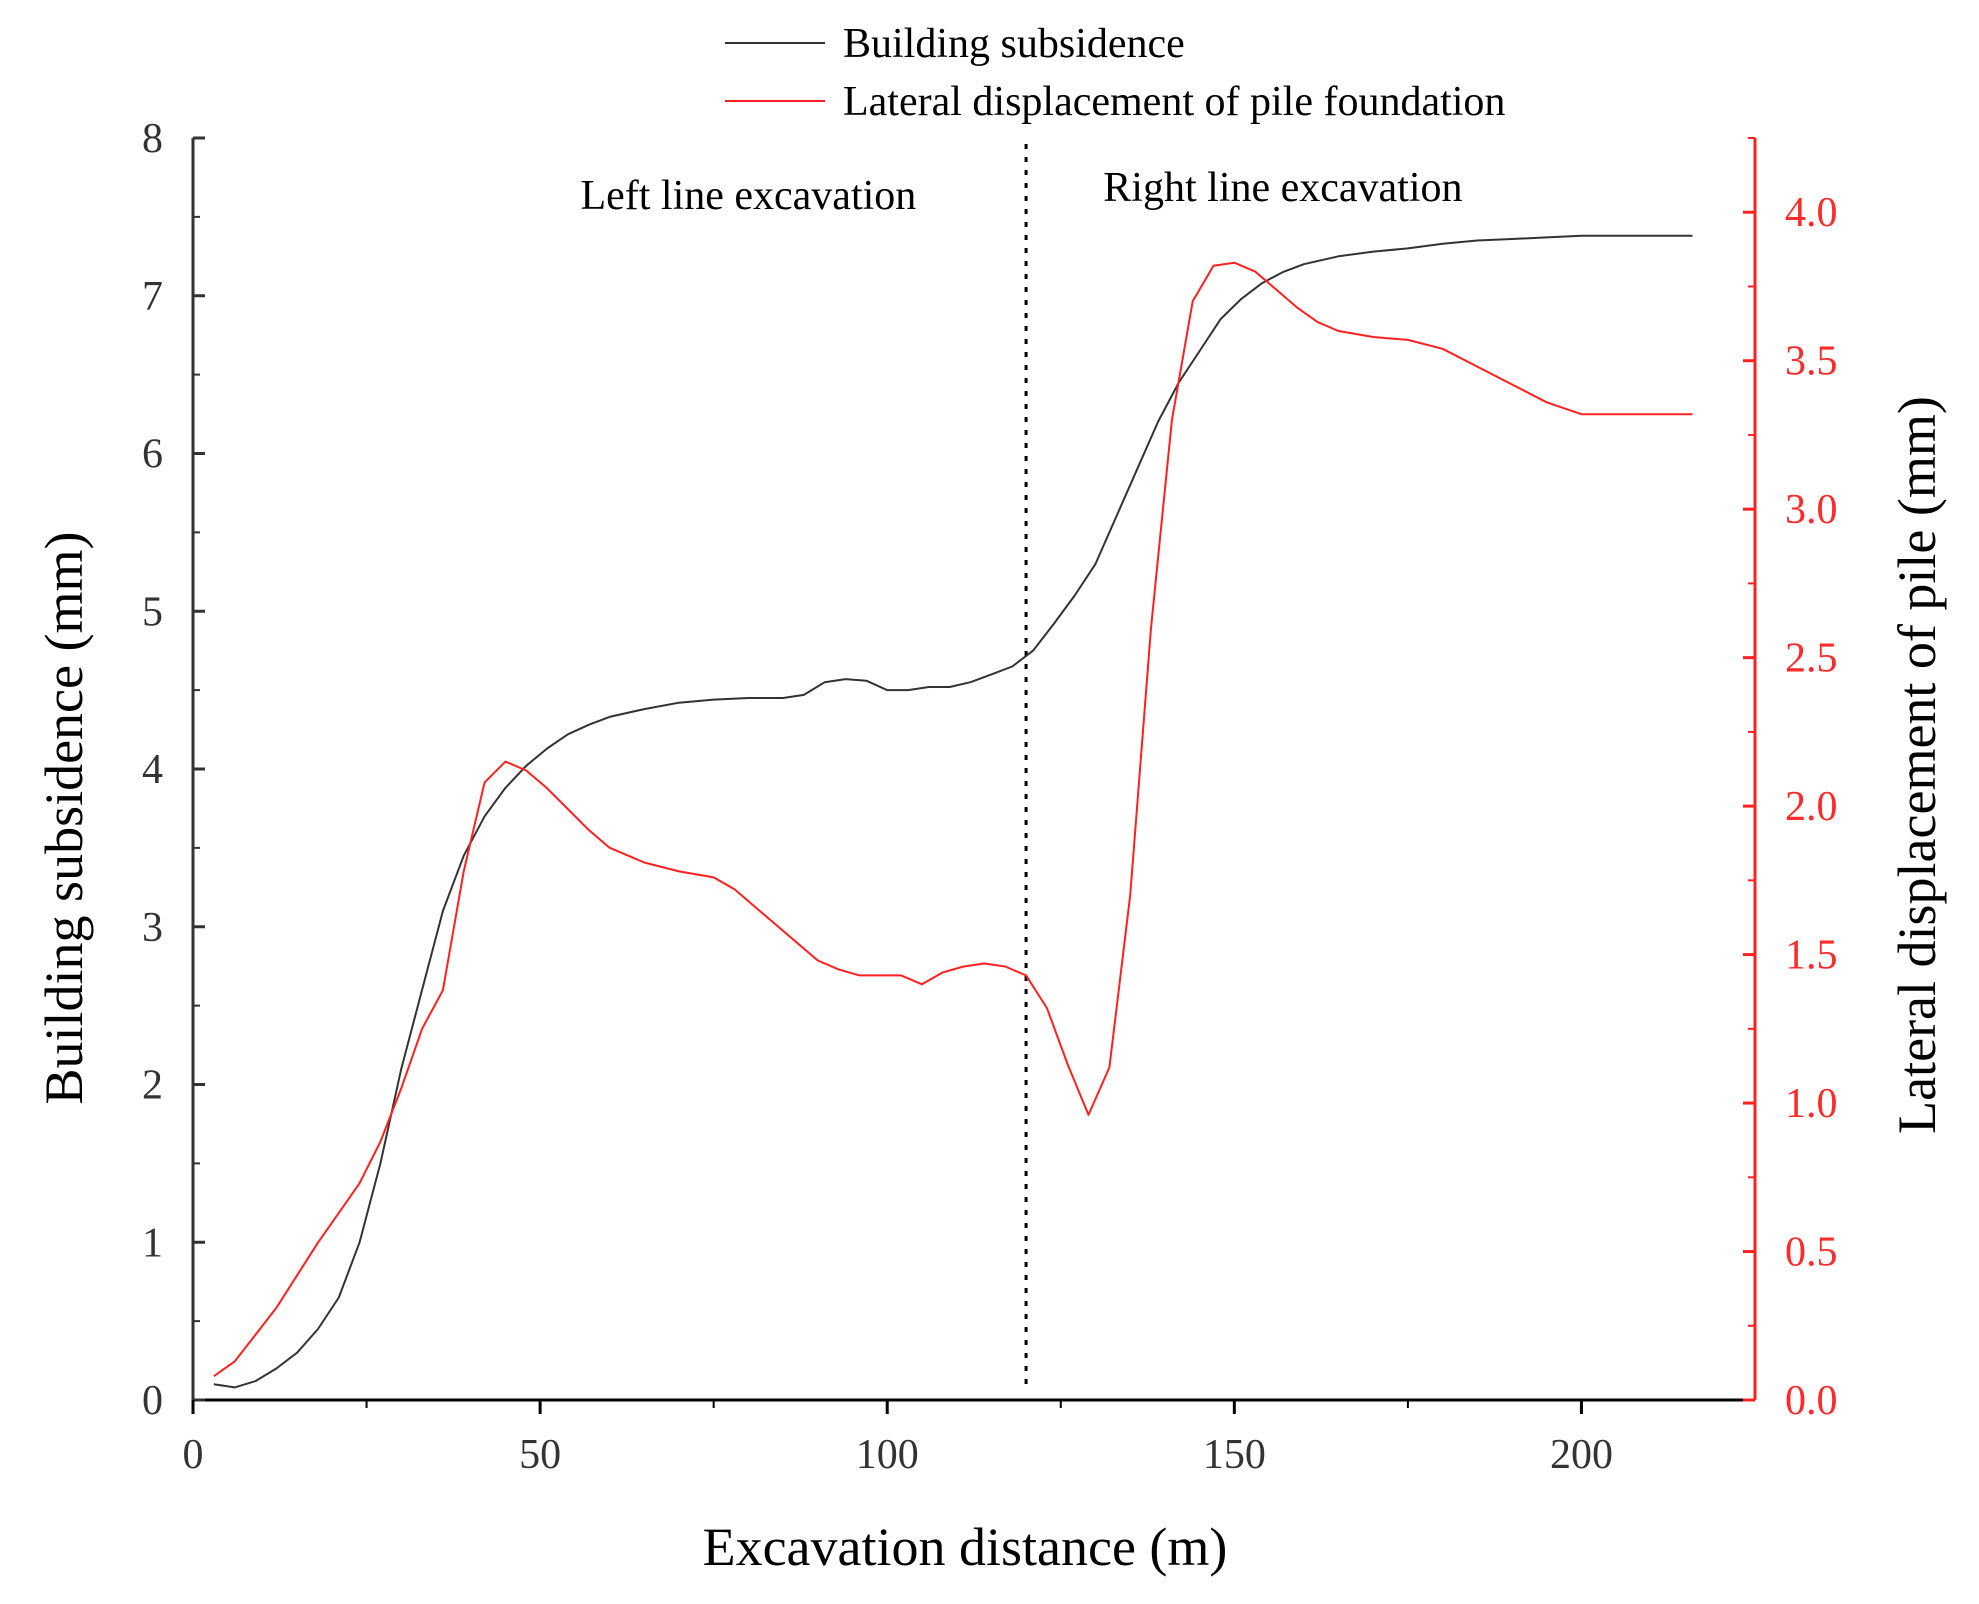 The image size is (1979, 1604). What do you see at coordinates (1811, 362) in the screenshot?
I see `y-right-tick-label: 3.5` at bounding box center [1811, 362].